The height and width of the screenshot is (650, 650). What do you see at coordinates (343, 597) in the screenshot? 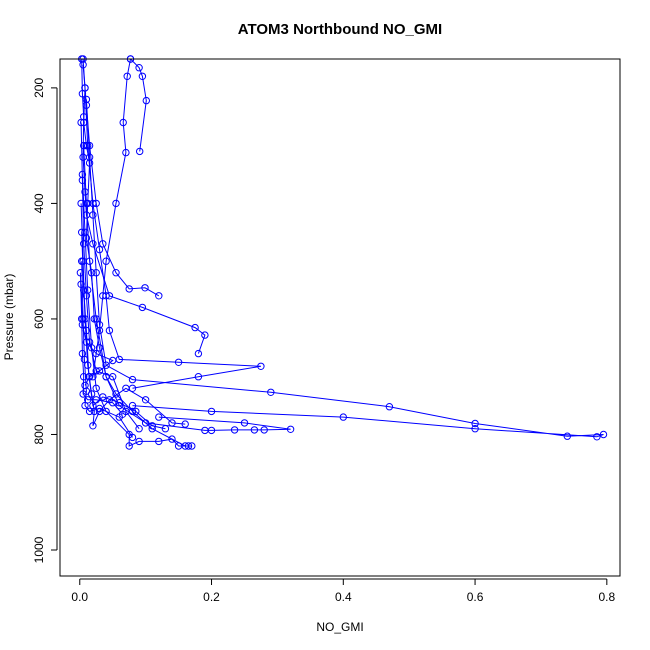
I see `x-tick-label: 0.4` at bounding box center [343, 597].